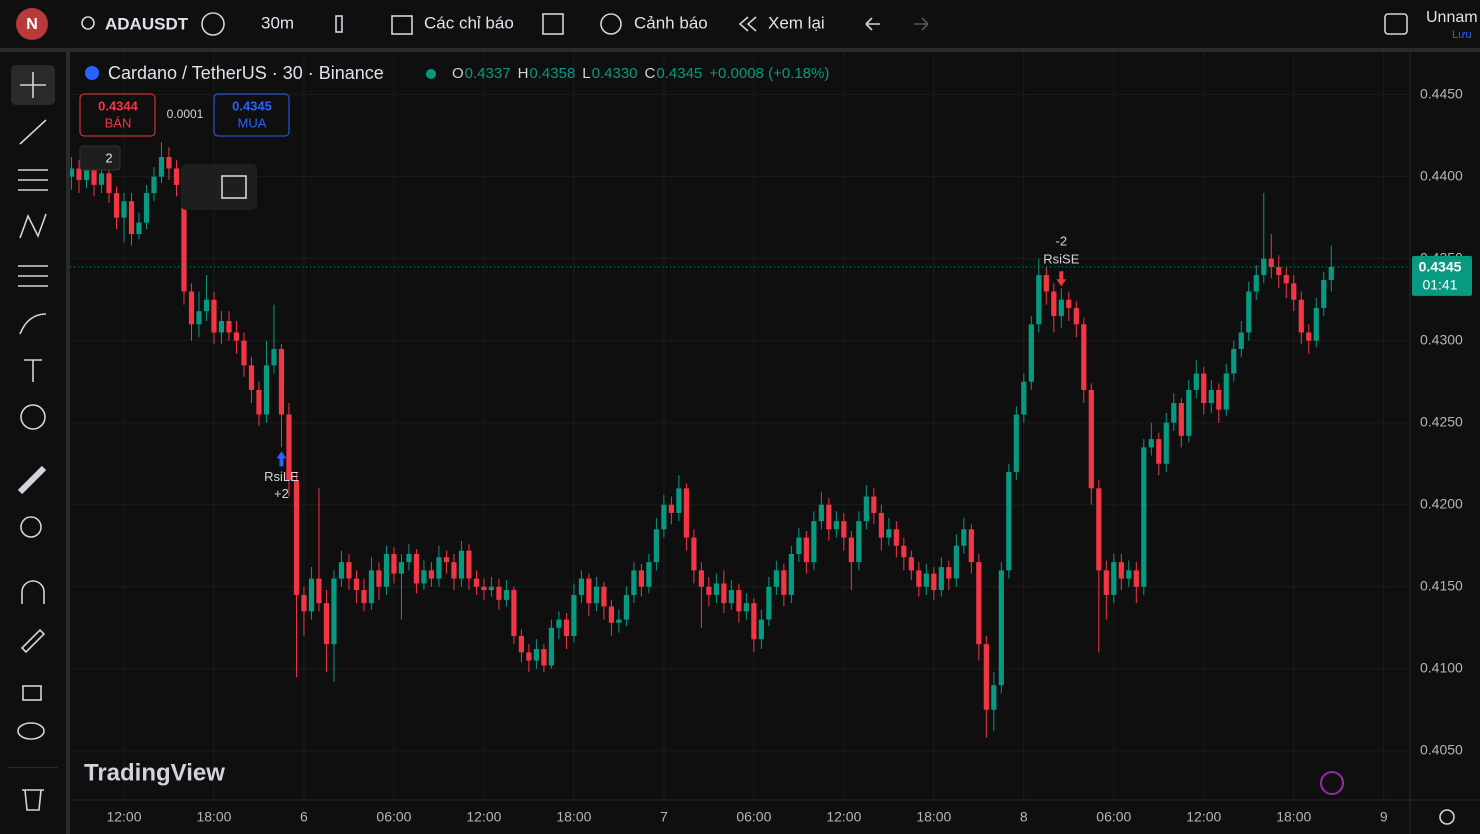 Image resolution: width=1480 pixels, height=834 pixels. Describe the element at coordinates (31, 731) in the screenshot. I see `hide-tool` at that location.